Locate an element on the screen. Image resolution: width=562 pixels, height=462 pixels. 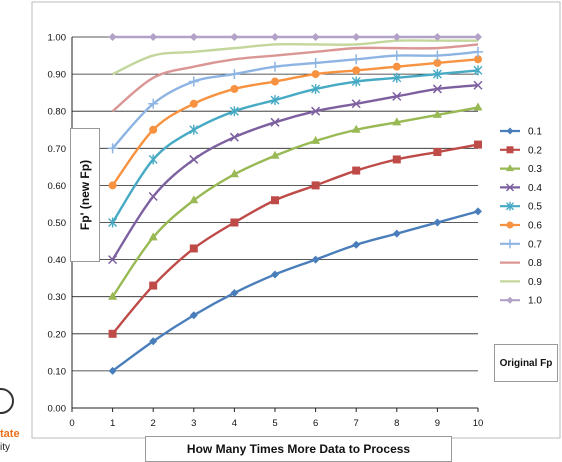
x-tick-label: 2 is located at coordinates (153, 423).